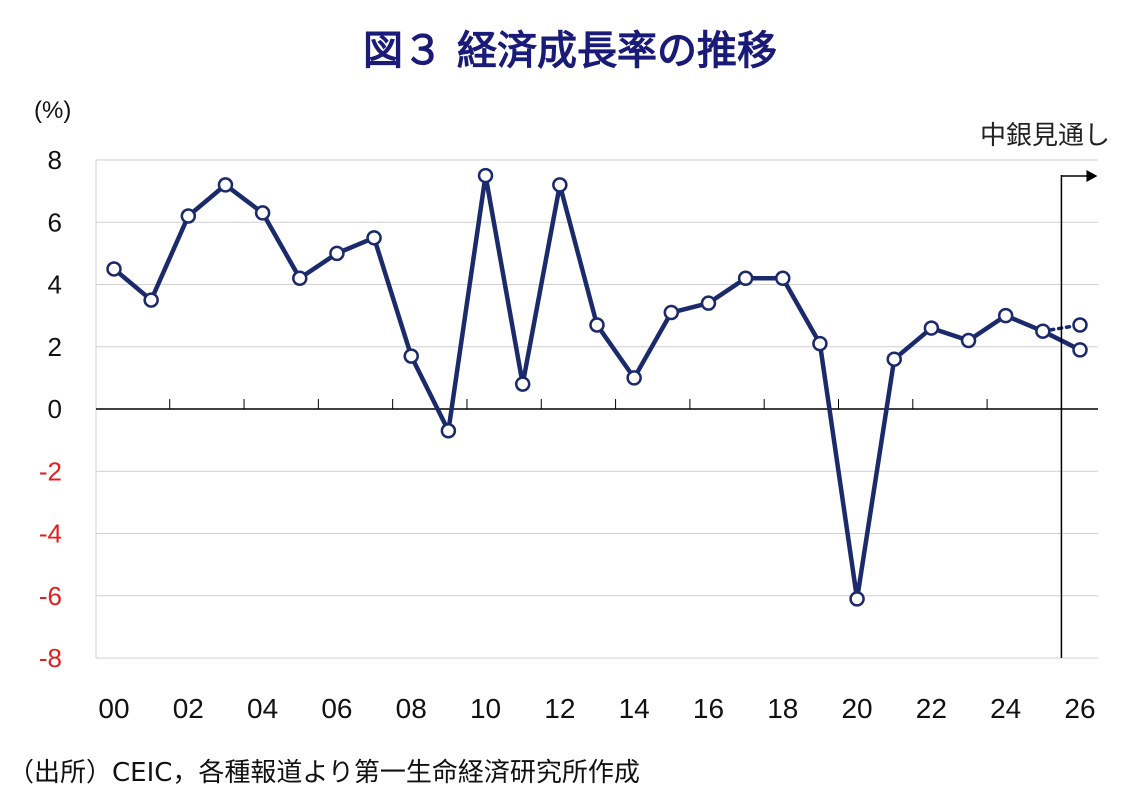 Image resolution: width=1140 pixels, height=800 pixels. What do you see at coordinates (324, 773) in the screenshot?
I see `source-note: （出所）CEIC，各種報道より第一生命経済研究所作成` at bounding box center [324, 773].